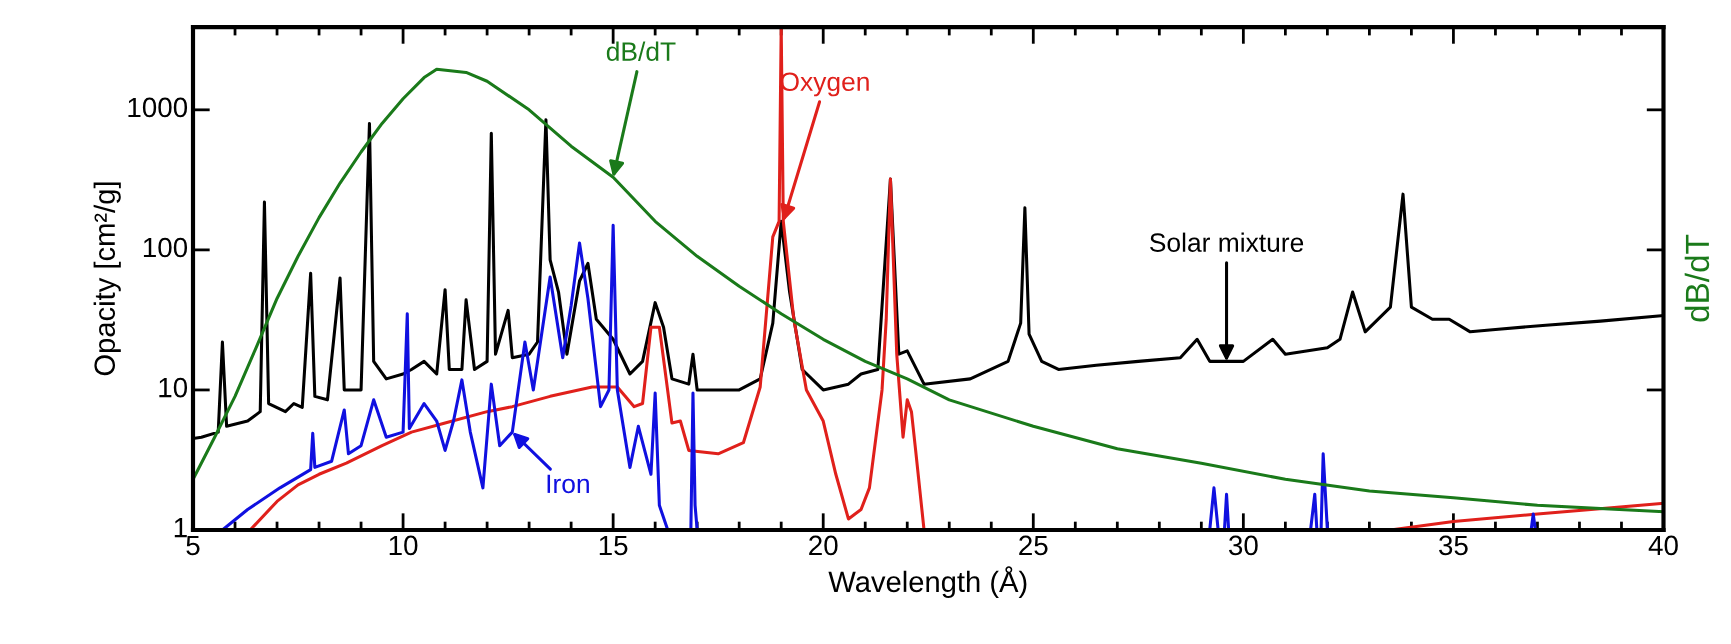 This screenshot has height=644, width=1731. What do you see at coordinates (1227, 242) in the screenshot?
I see `annotation: Solar mixture` at bounding box center [1227, 242].